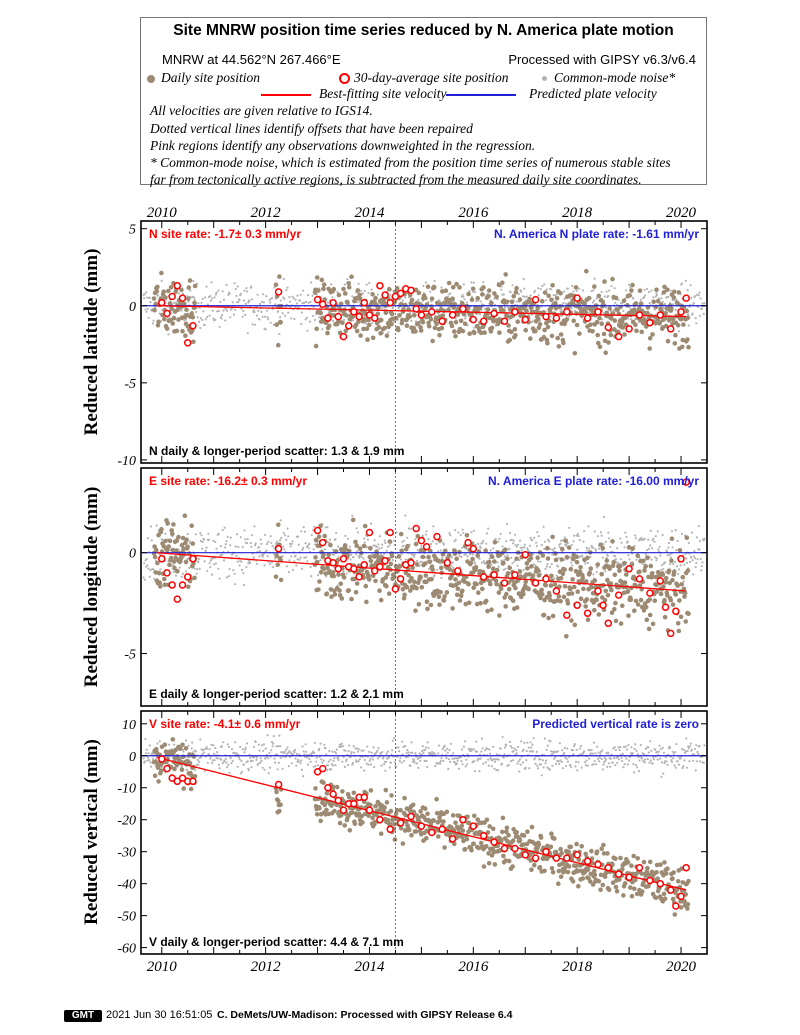 The height and width of the screenshot is (1035, 800). Describe the element at coordinates (228, 481) in the screenshot. I see `site-rate-label: E site rate: -16.2± 0.3 mm/yr` at that location.